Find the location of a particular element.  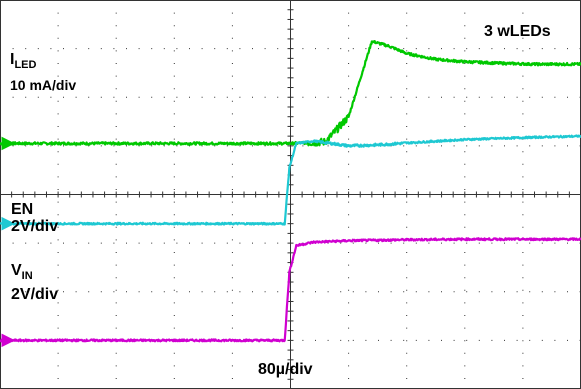

iled-scale-label: 10 mA/div is located at coordinates (43, 85).